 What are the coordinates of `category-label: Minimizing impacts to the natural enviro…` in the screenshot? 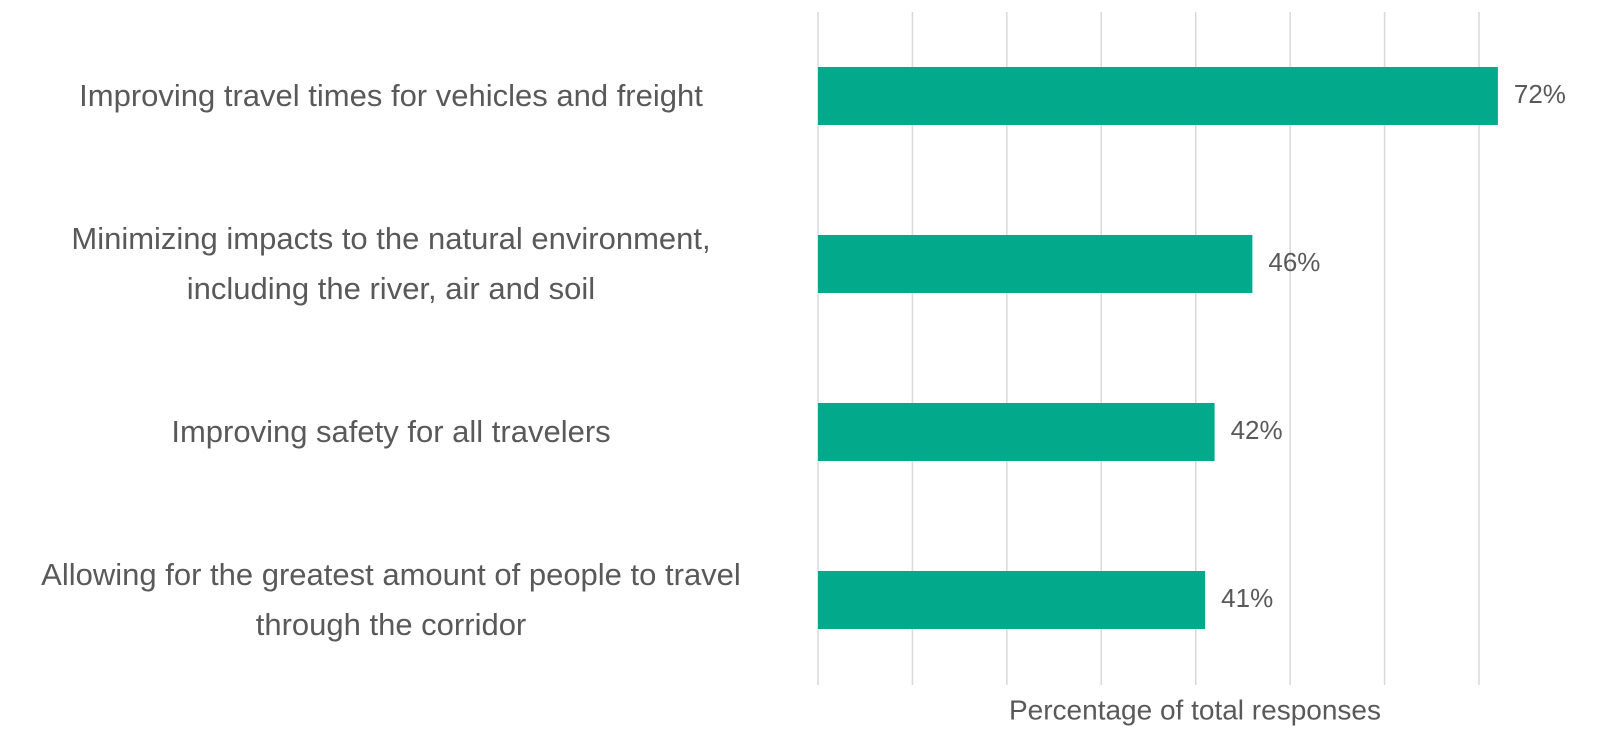 It's located at (391, 263).